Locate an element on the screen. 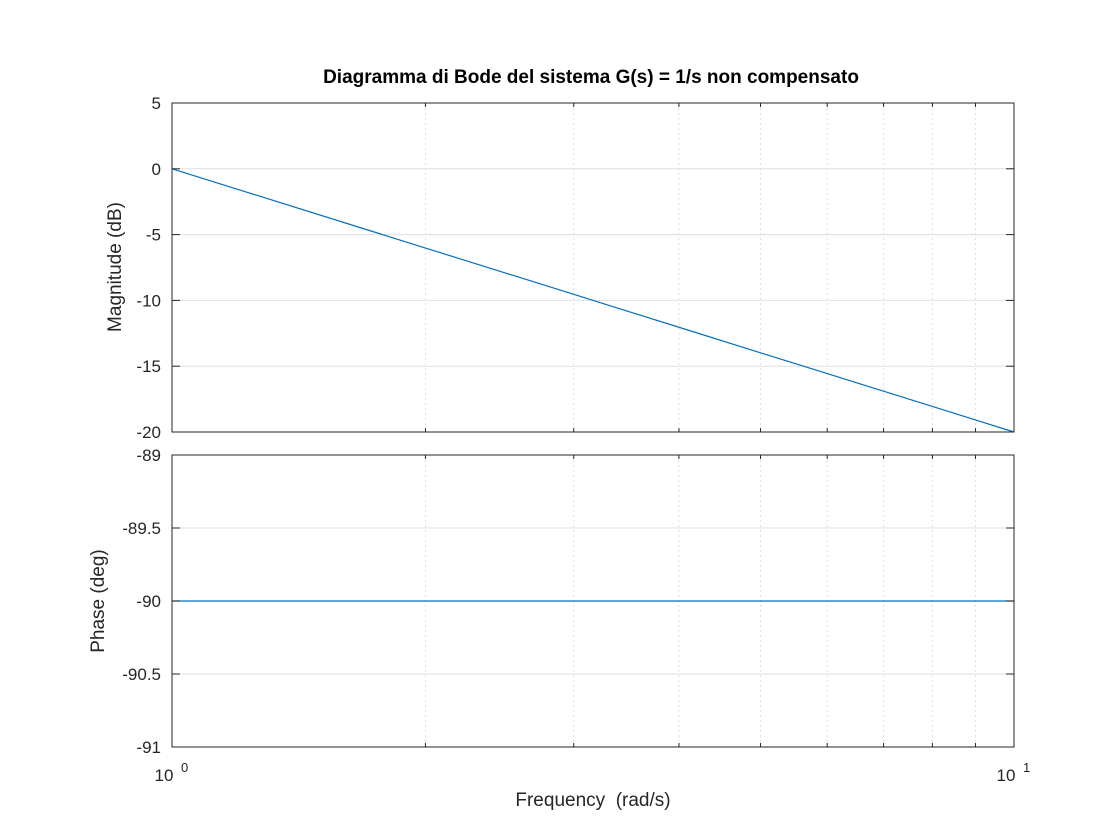 The image size is (1120, 840). magnitude-y-tick-label: -15 is located at coordinates (148, 366).